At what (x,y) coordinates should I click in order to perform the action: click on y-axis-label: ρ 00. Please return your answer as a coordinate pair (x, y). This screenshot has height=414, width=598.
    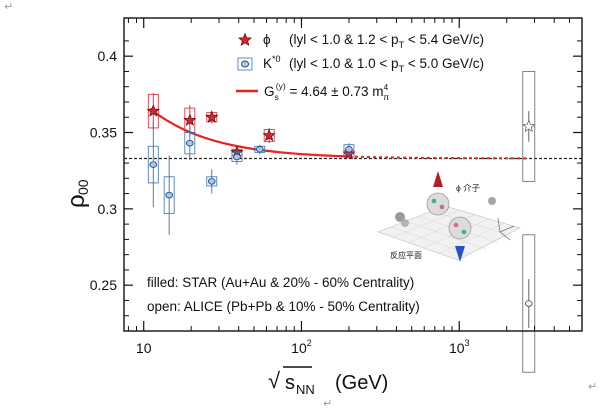
    Looking at the image, I should click on (77, 193).